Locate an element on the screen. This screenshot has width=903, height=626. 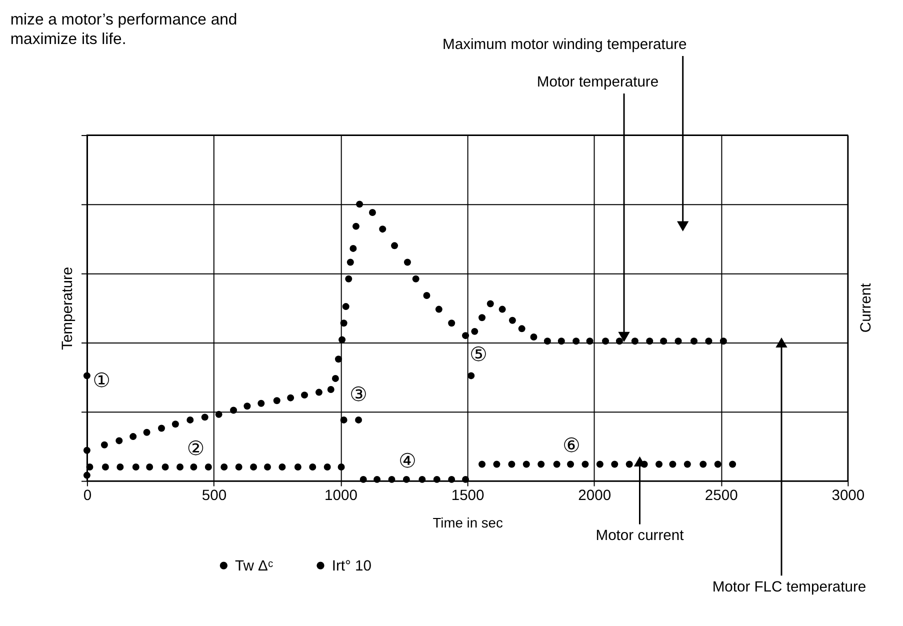
y-axis-title: Temperature is located at coordinates (68, 308).